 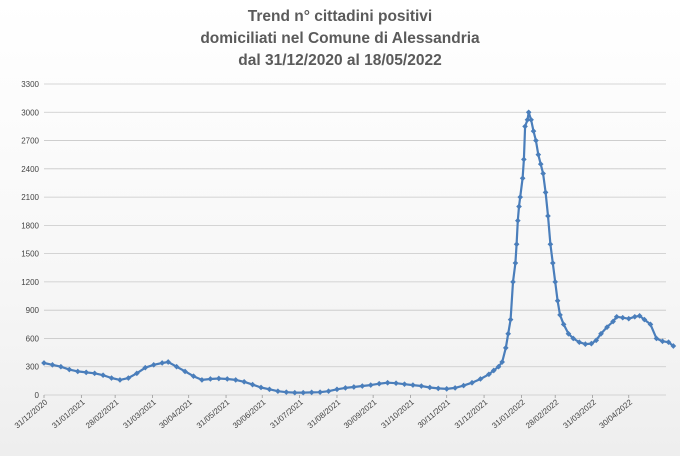 What do you see at coordinates (30, 282) in the screenshot?
I see `y-tick-label: 1200` at bounding box center [30, 282].